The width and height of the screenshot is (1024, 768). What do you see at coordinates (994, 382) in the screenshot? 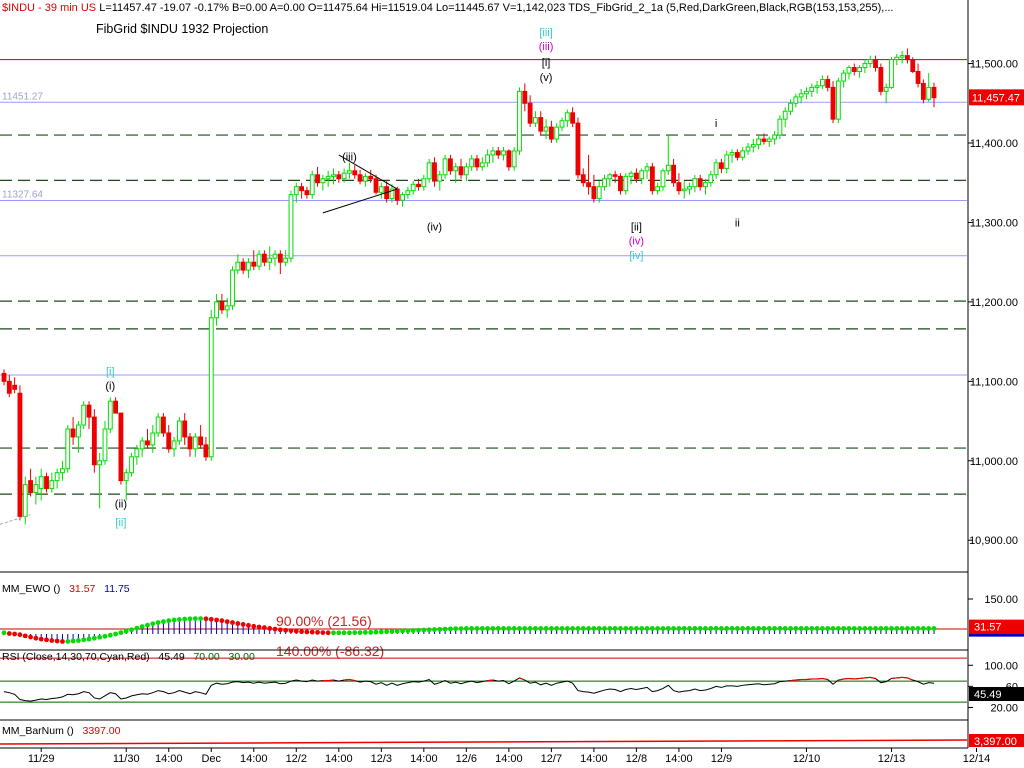
I see `price-tick-label: 11,100.00` at bounding box center [994, 382].